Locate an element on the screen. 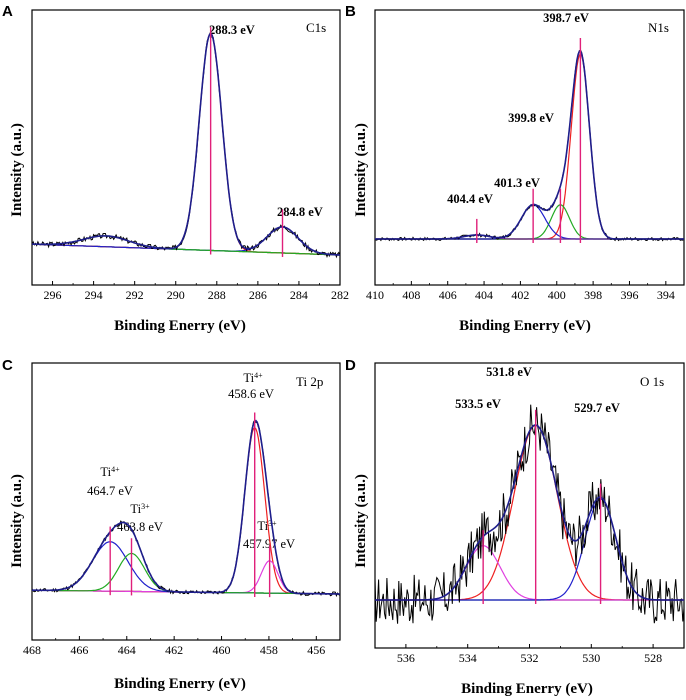  panel-b-tick-label-4: 402 is located at coordinates (520, 295).